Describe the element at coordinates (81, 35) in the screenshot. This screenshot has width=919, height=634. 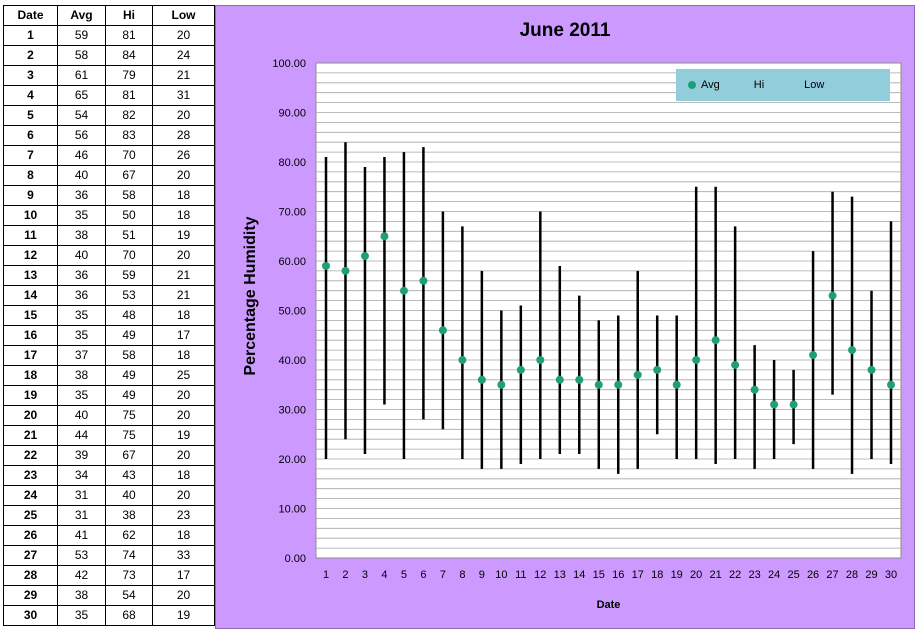
I see `cell-avg: 59` at that location.